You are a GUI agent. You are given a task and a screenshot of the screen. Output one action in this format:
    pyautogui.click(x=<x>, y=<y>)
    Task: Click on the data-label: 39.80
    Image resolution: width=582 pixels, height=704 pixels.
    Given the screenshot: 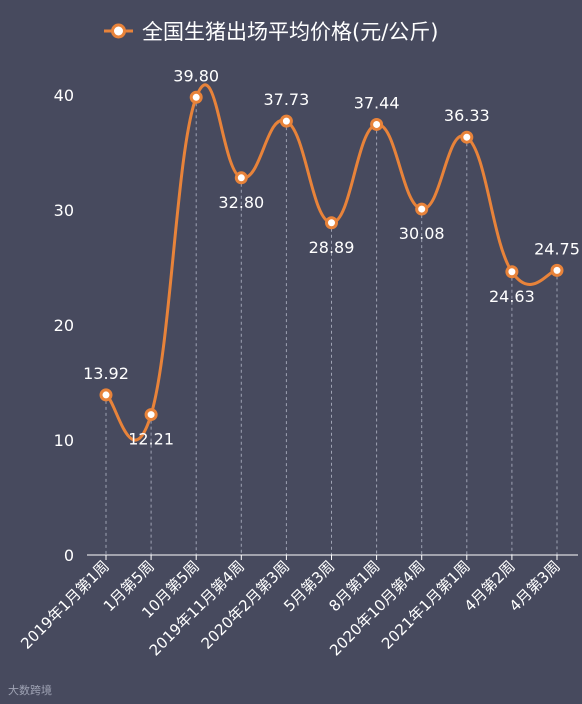 What is the action you would take?
    pyautogui.click(x=196, y=75)
    